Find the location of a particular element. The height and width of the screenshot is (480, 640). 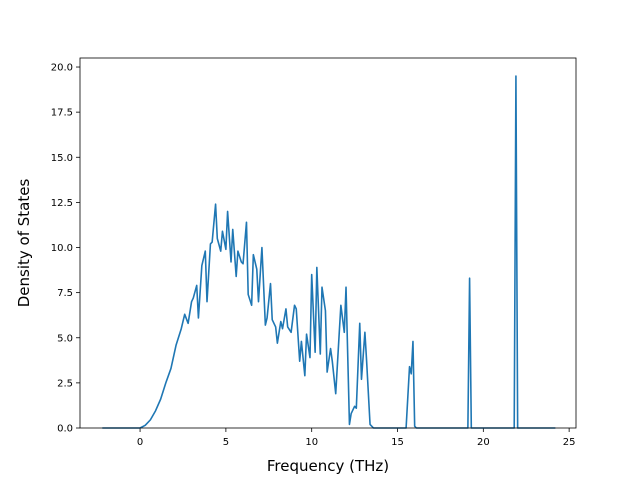

x-tick-label: 0 is located at coordinates (140, 442).